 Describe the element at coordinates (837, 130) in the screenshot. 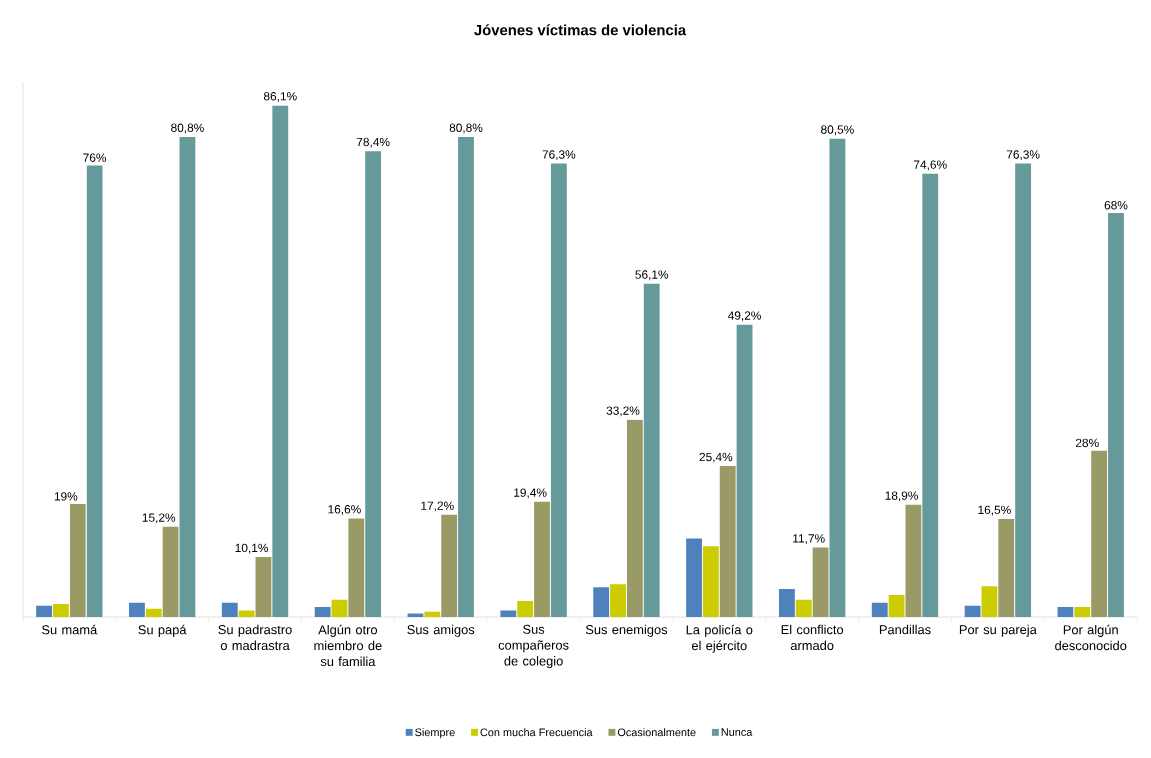

I see `data-label: 80,5%` at that location.